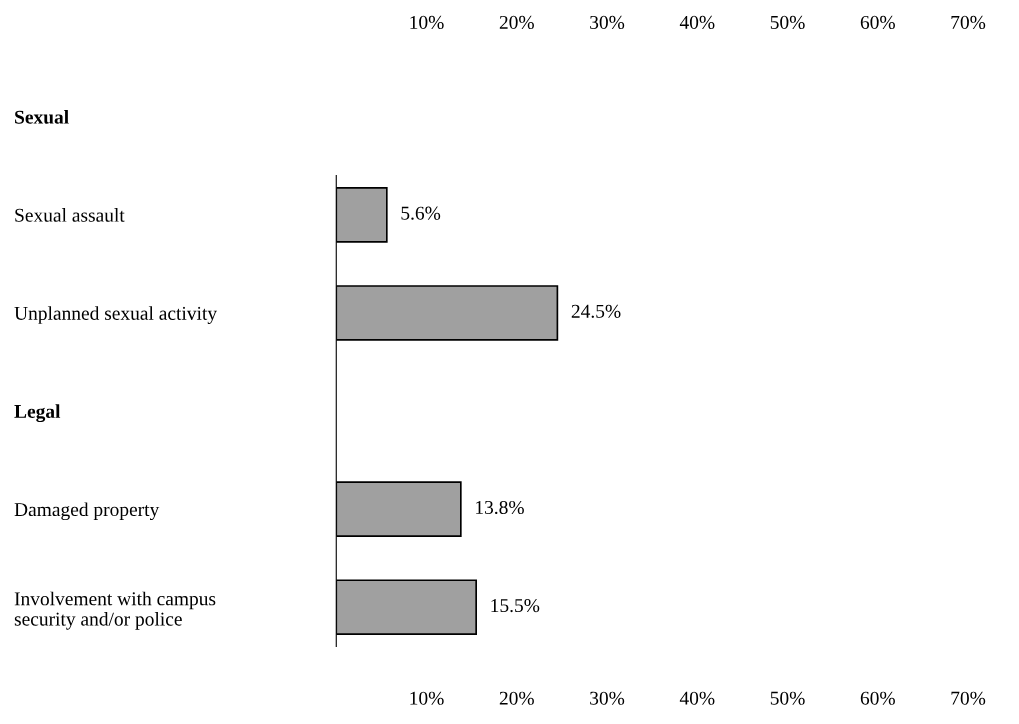  I want to click on x2-tick-label: 20%, so click(516, 22).